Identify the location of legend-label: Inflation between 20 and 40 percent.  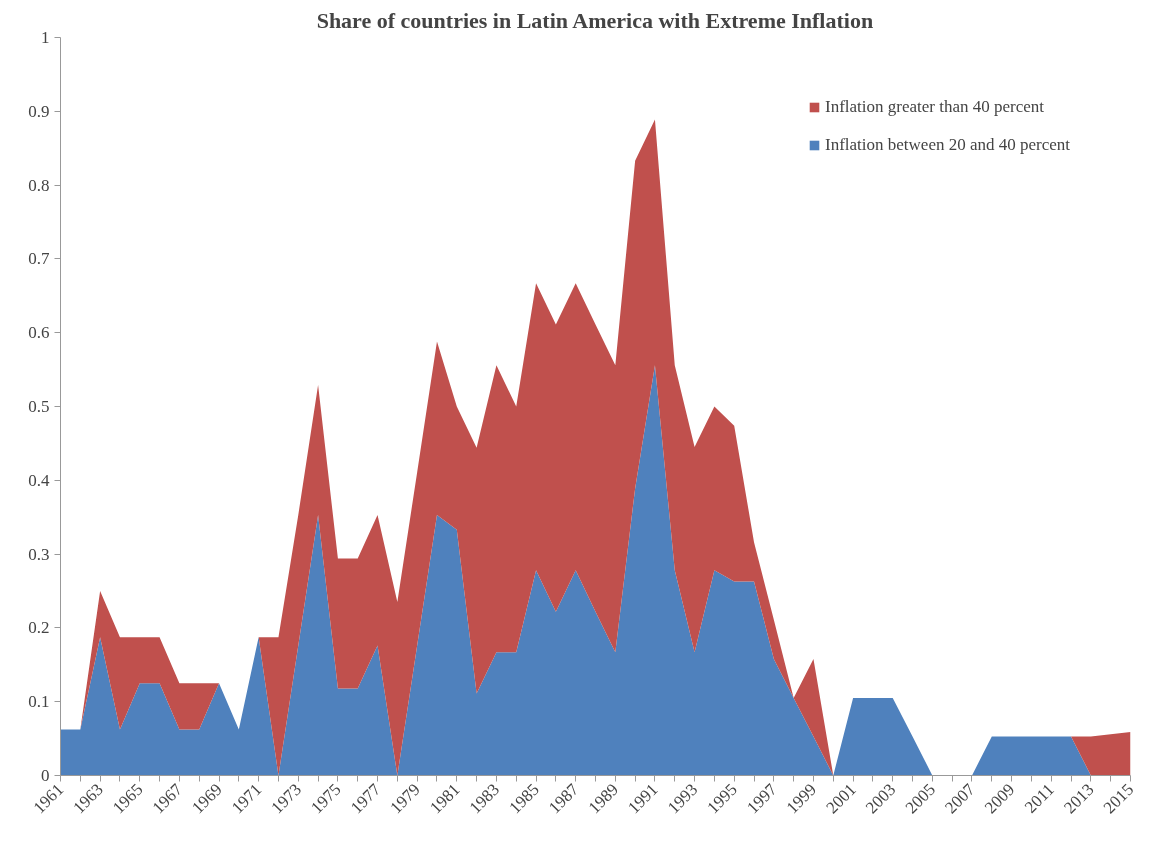
(947, 145).